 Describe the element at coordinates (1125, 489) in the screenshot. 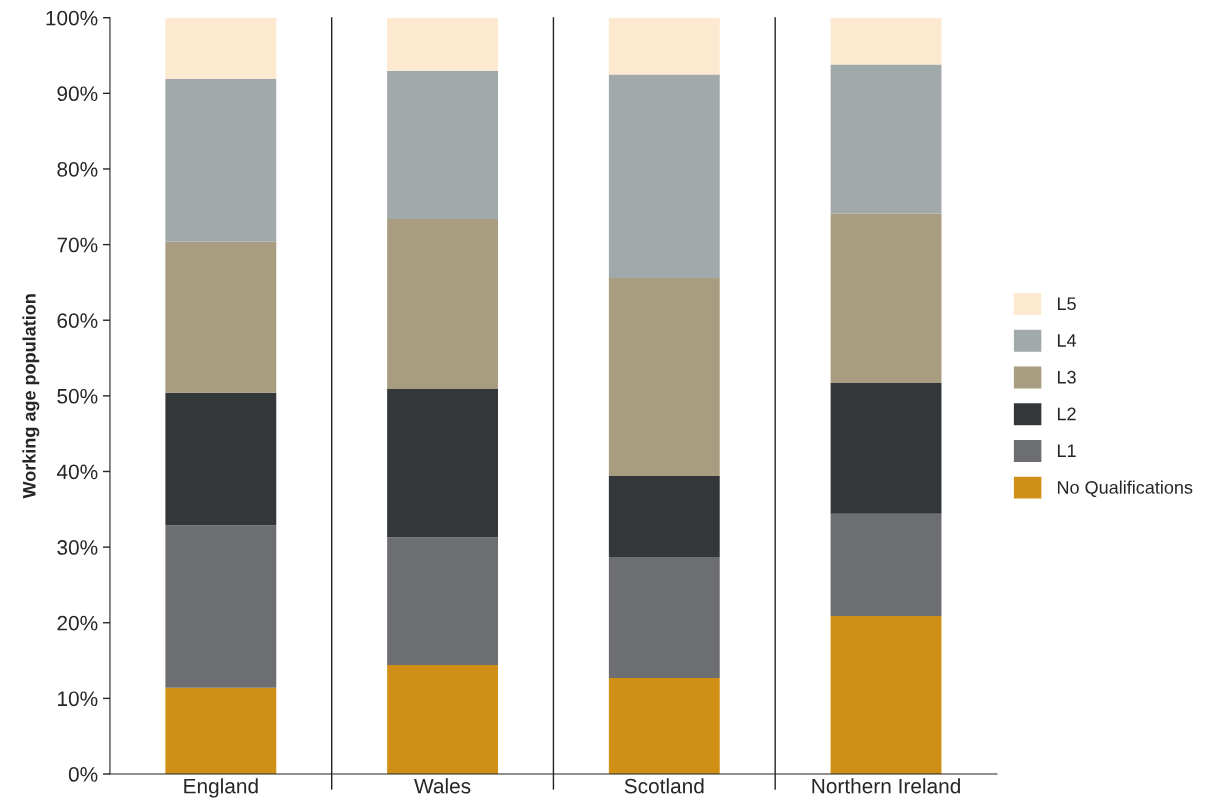

I see `legend-label: No Qualifications` at that location.